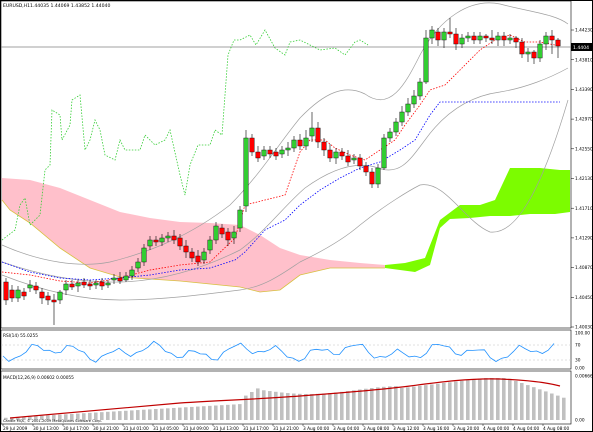 Image resolution: width=593 pixels, height=432 pixels. What do you see at coordinates (584, 209) in the screenshot?
I see `price-tick-label: 1.41710` at bounding box center [584, 209].